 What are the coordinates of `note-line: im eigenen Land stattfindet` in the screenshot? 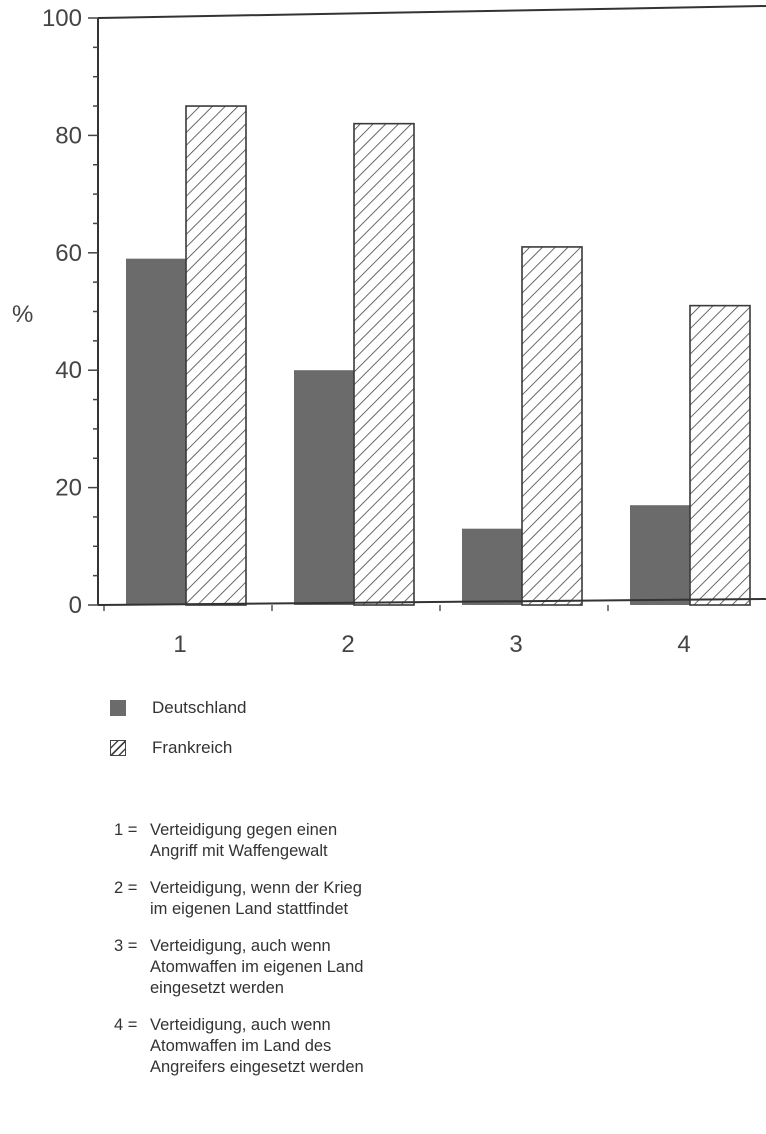 It's located at (249, 909).